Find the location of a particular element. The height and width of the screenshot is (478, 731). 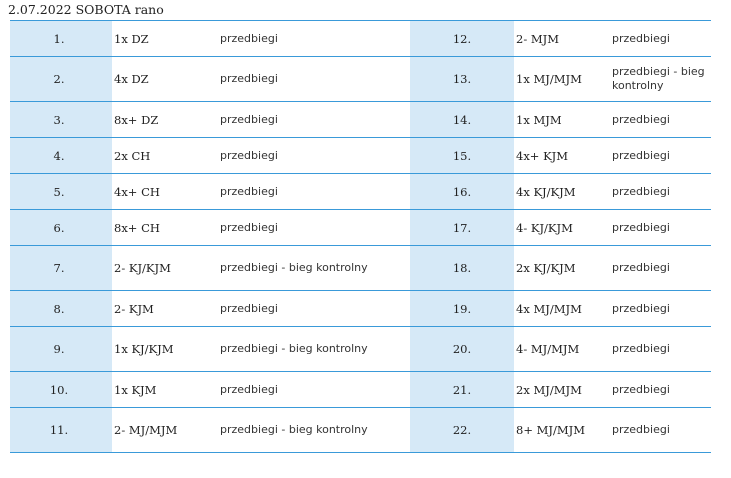

race-category: 2- KJM is located at coordinates (166, 308).